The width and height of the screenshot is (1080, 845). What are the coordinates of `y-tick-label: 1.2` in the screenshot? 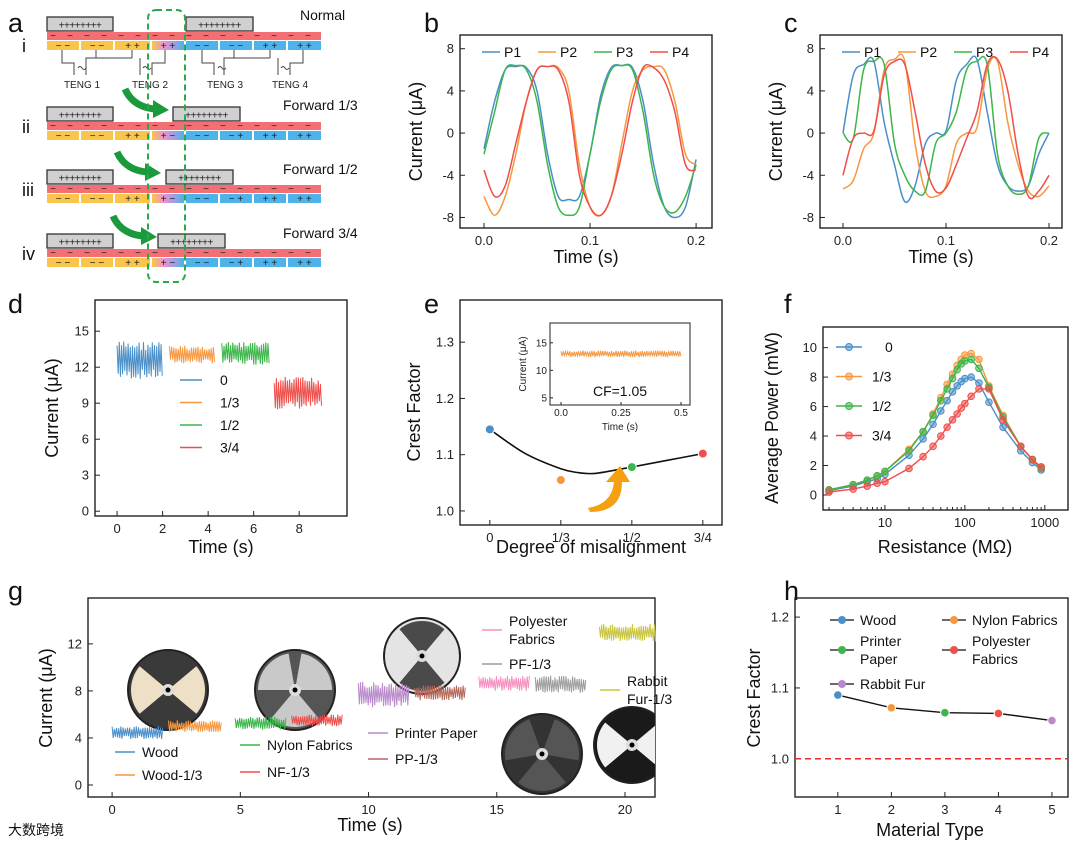 It's located at (445, 398).